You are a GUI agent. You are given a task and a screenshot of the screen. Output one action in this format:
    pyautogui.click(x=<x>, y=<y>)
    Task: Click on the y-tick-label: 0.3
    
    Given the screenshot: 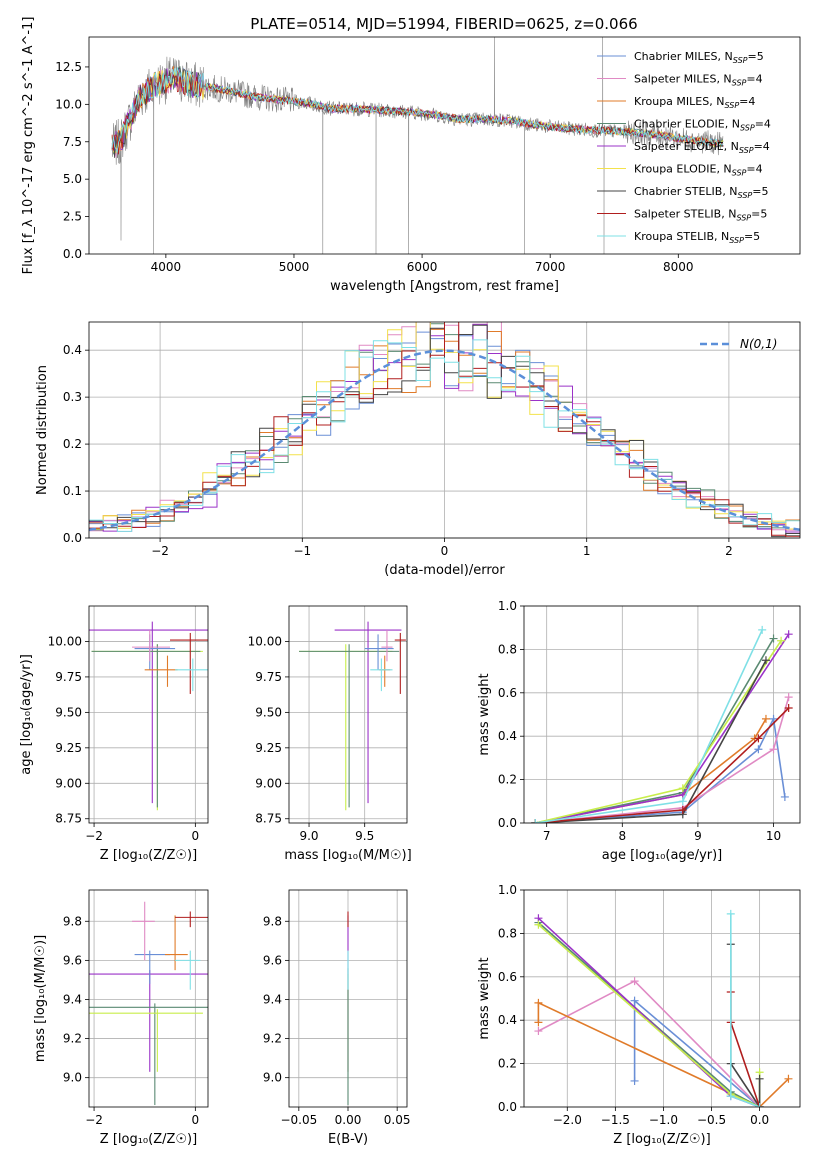 What is the action you would take?
    pyautogui.click(x=72, y=397)
    